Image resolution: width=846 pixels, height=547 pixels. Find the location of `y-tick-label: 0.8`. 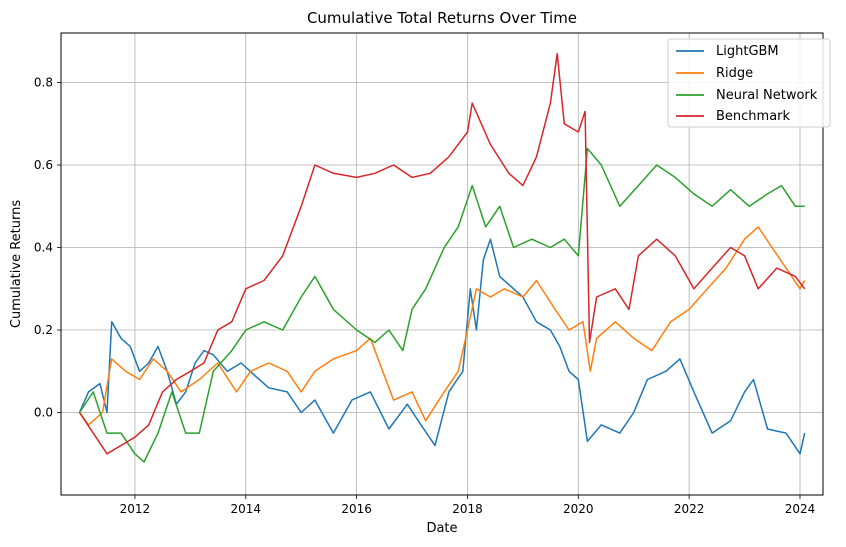

y-tick-label: 0.8 is located at coordinates (43, 83).